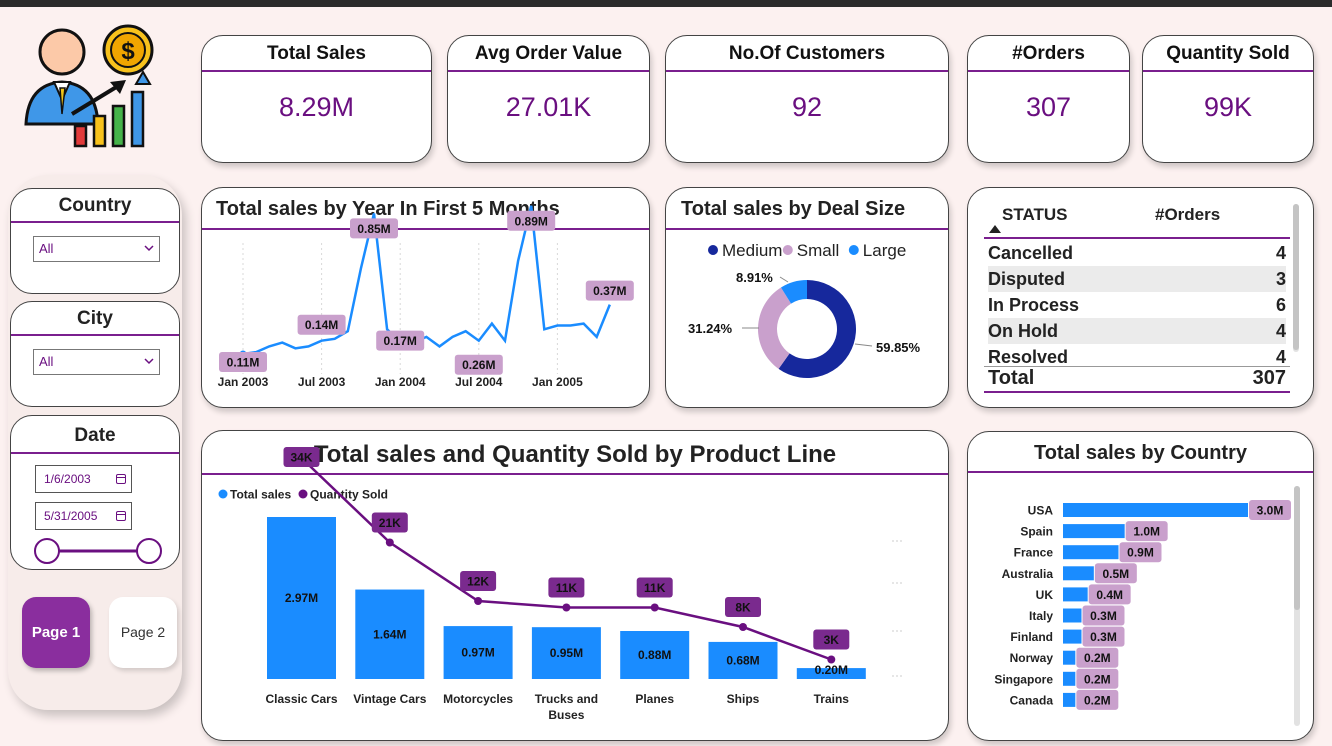 Image resolution: width=1332 pixels, height=746 pixels. I want to click on data-label-text: 0.14M, so click(321, 325).